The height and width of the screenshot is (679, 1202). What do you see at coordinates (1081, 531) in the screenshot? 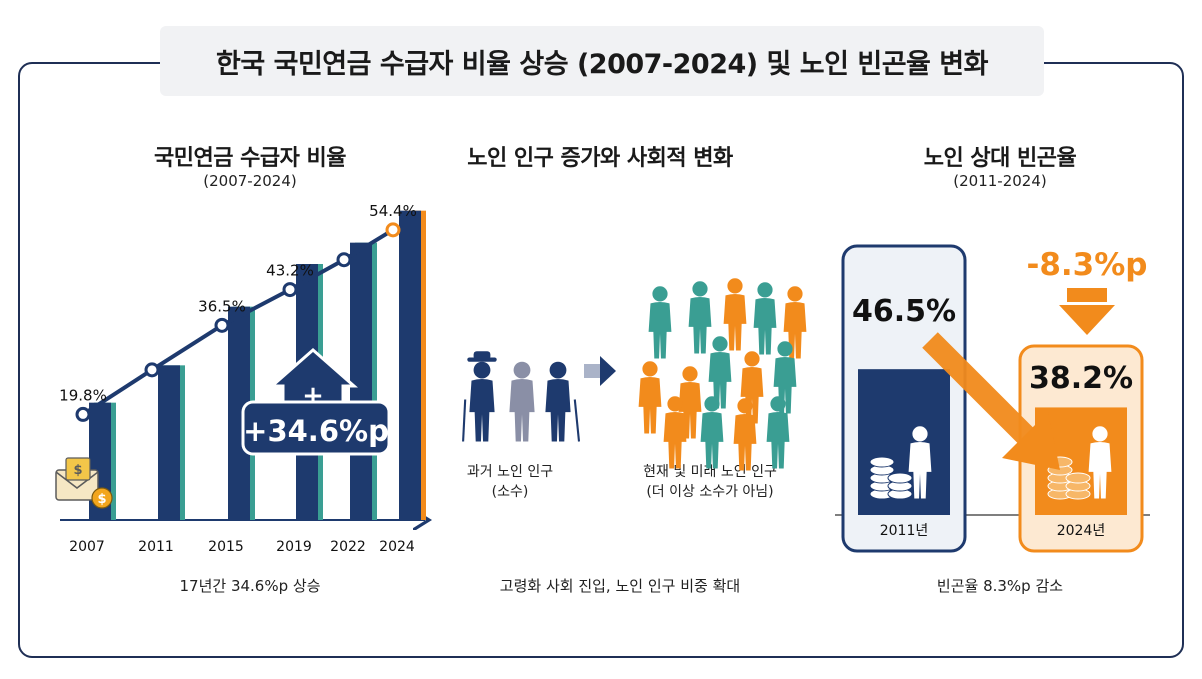
I see `category-label-2024: 2024년` at bounding box center [1081, 531].